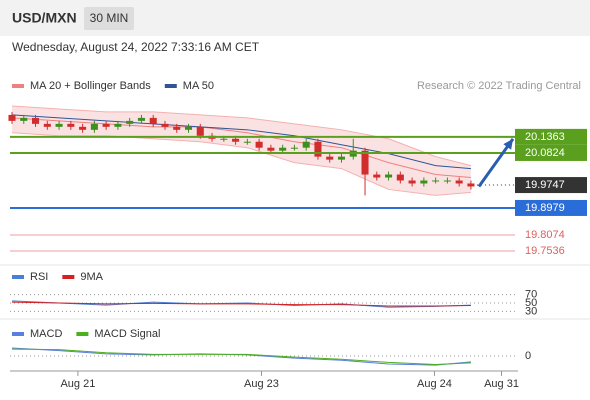  What do you see at coordinates (508, 144) in the screenshot?
I see `forecast-arrowhead` at bounding box center [508, 144].